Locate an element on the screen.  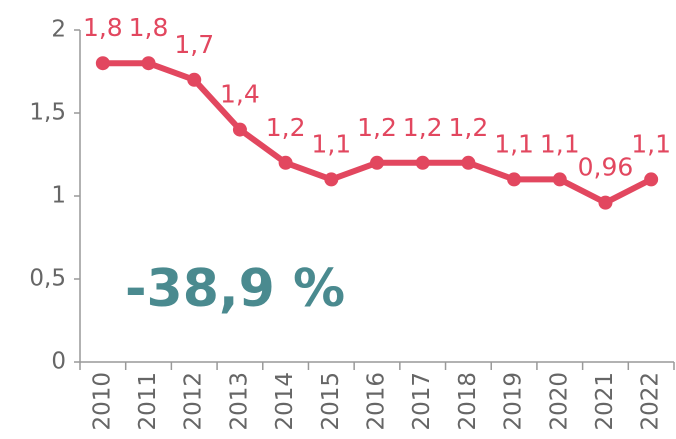
y-tick-label: 0,5 is located at coordinates (47, 279).